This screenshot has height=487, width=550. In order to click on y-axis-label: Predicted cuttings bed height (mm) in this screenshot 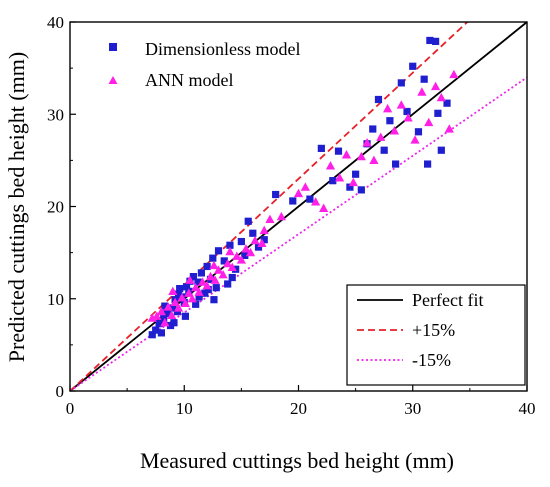, I will do `click(16, 207)`.